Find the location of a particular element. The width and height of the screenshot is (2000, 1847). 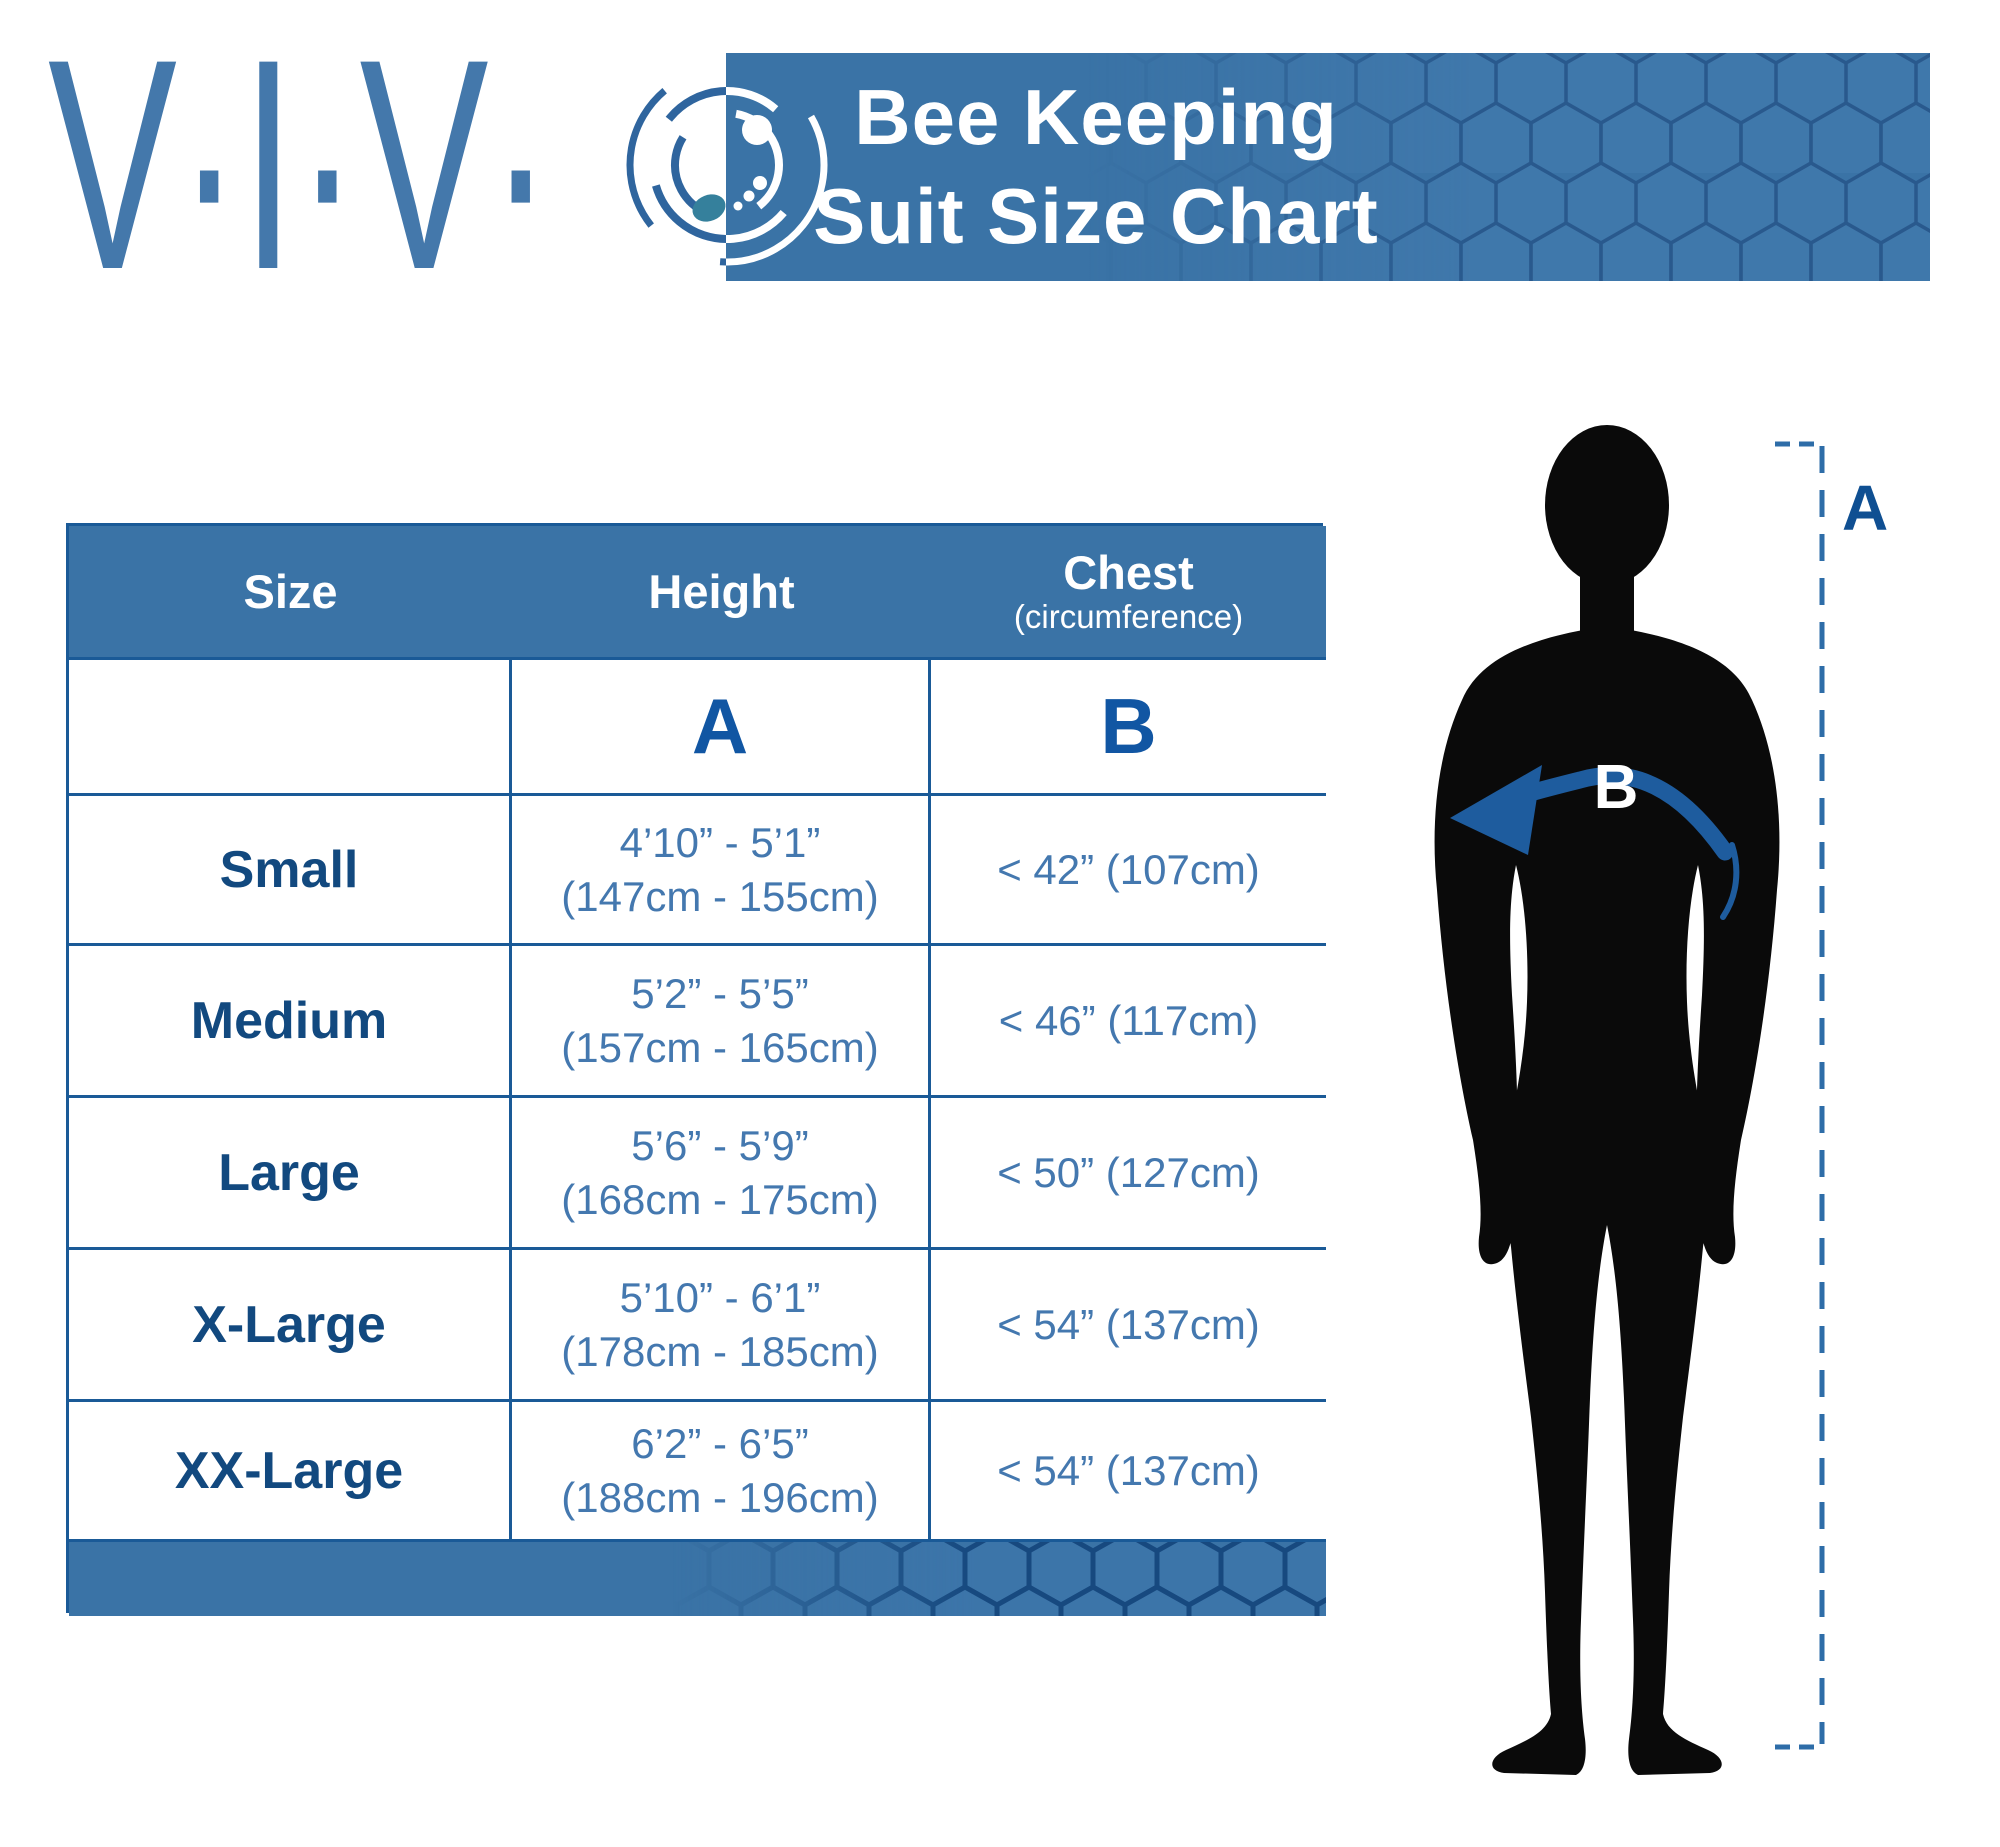

vivo-logo: V·I·V· is located at coordinates (300, 160).